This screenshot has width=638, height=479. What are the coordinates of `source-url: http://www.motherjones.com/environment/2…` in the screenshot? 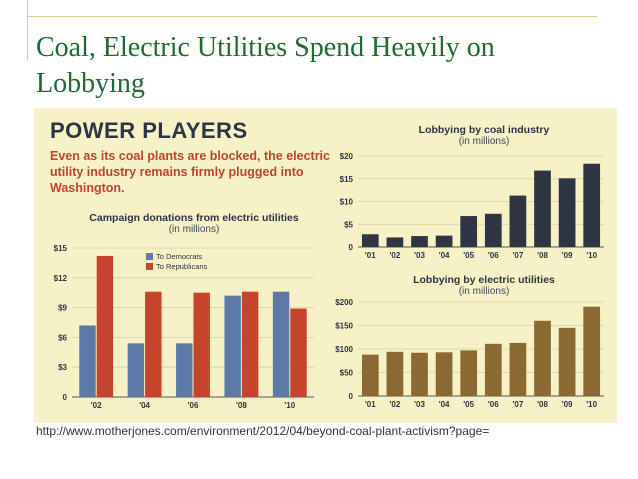 It's located at (263, 431).